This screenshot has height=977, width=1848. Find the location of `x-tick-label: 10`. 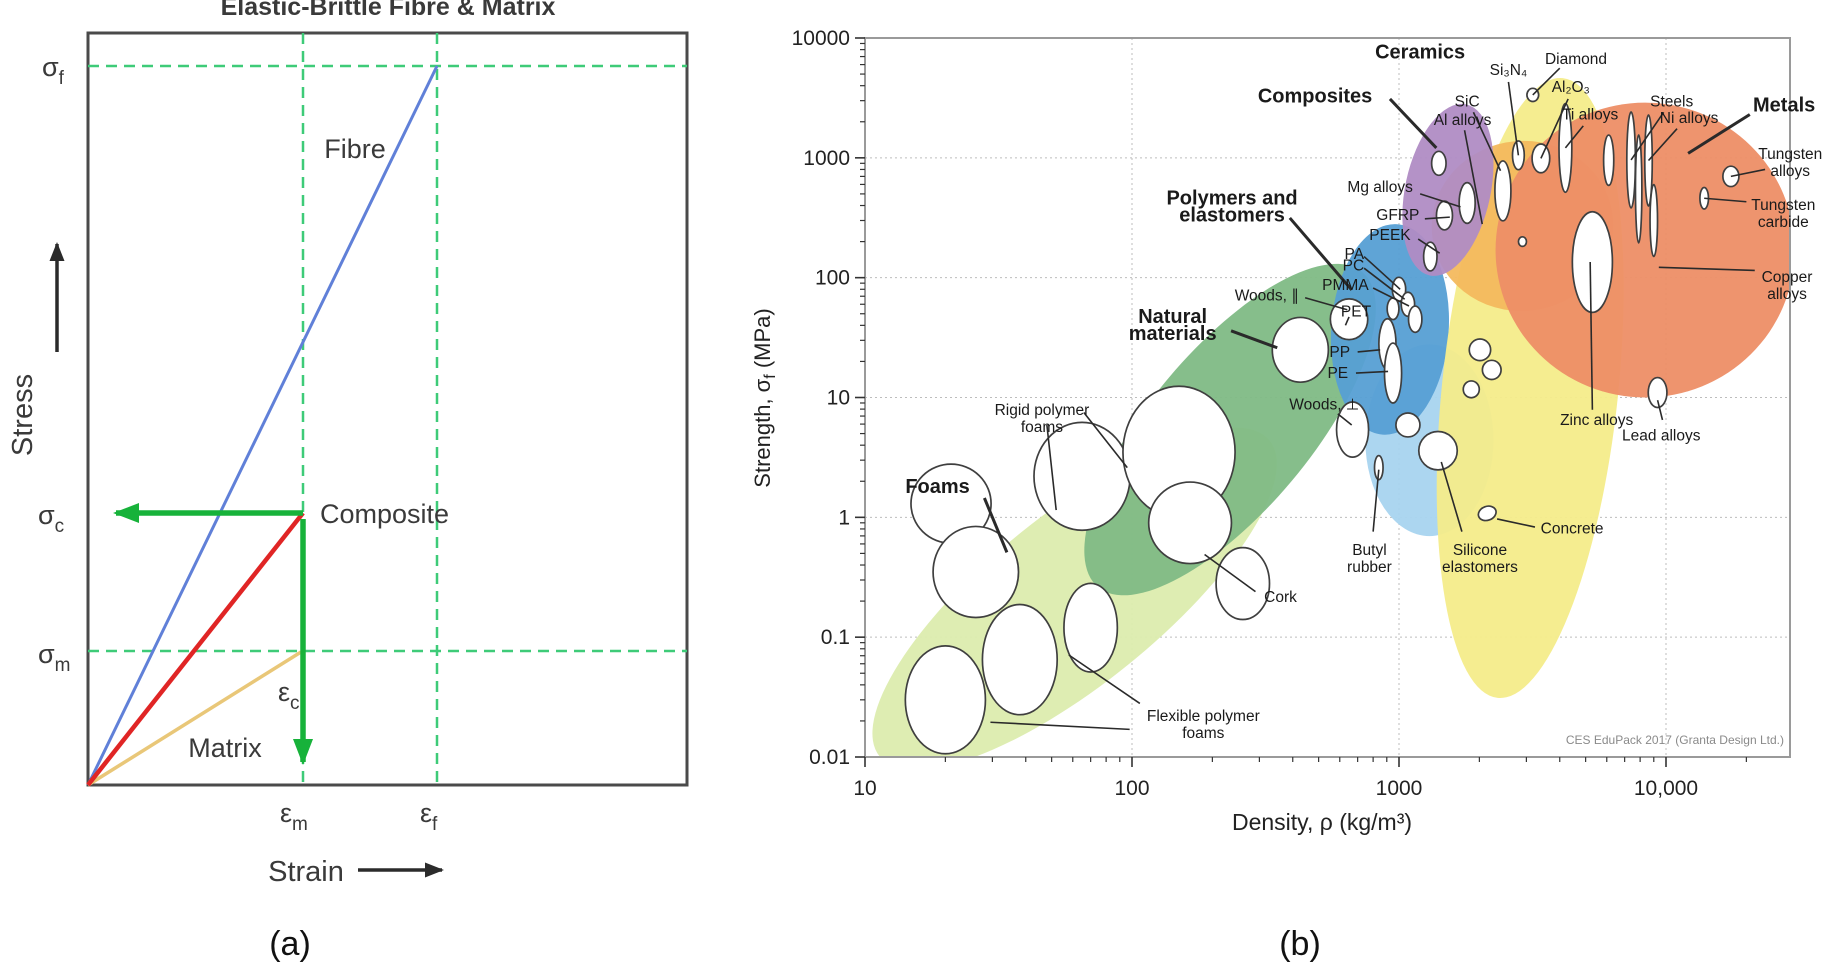

x-tick-label: 10 is located at coordinates (864, 788).